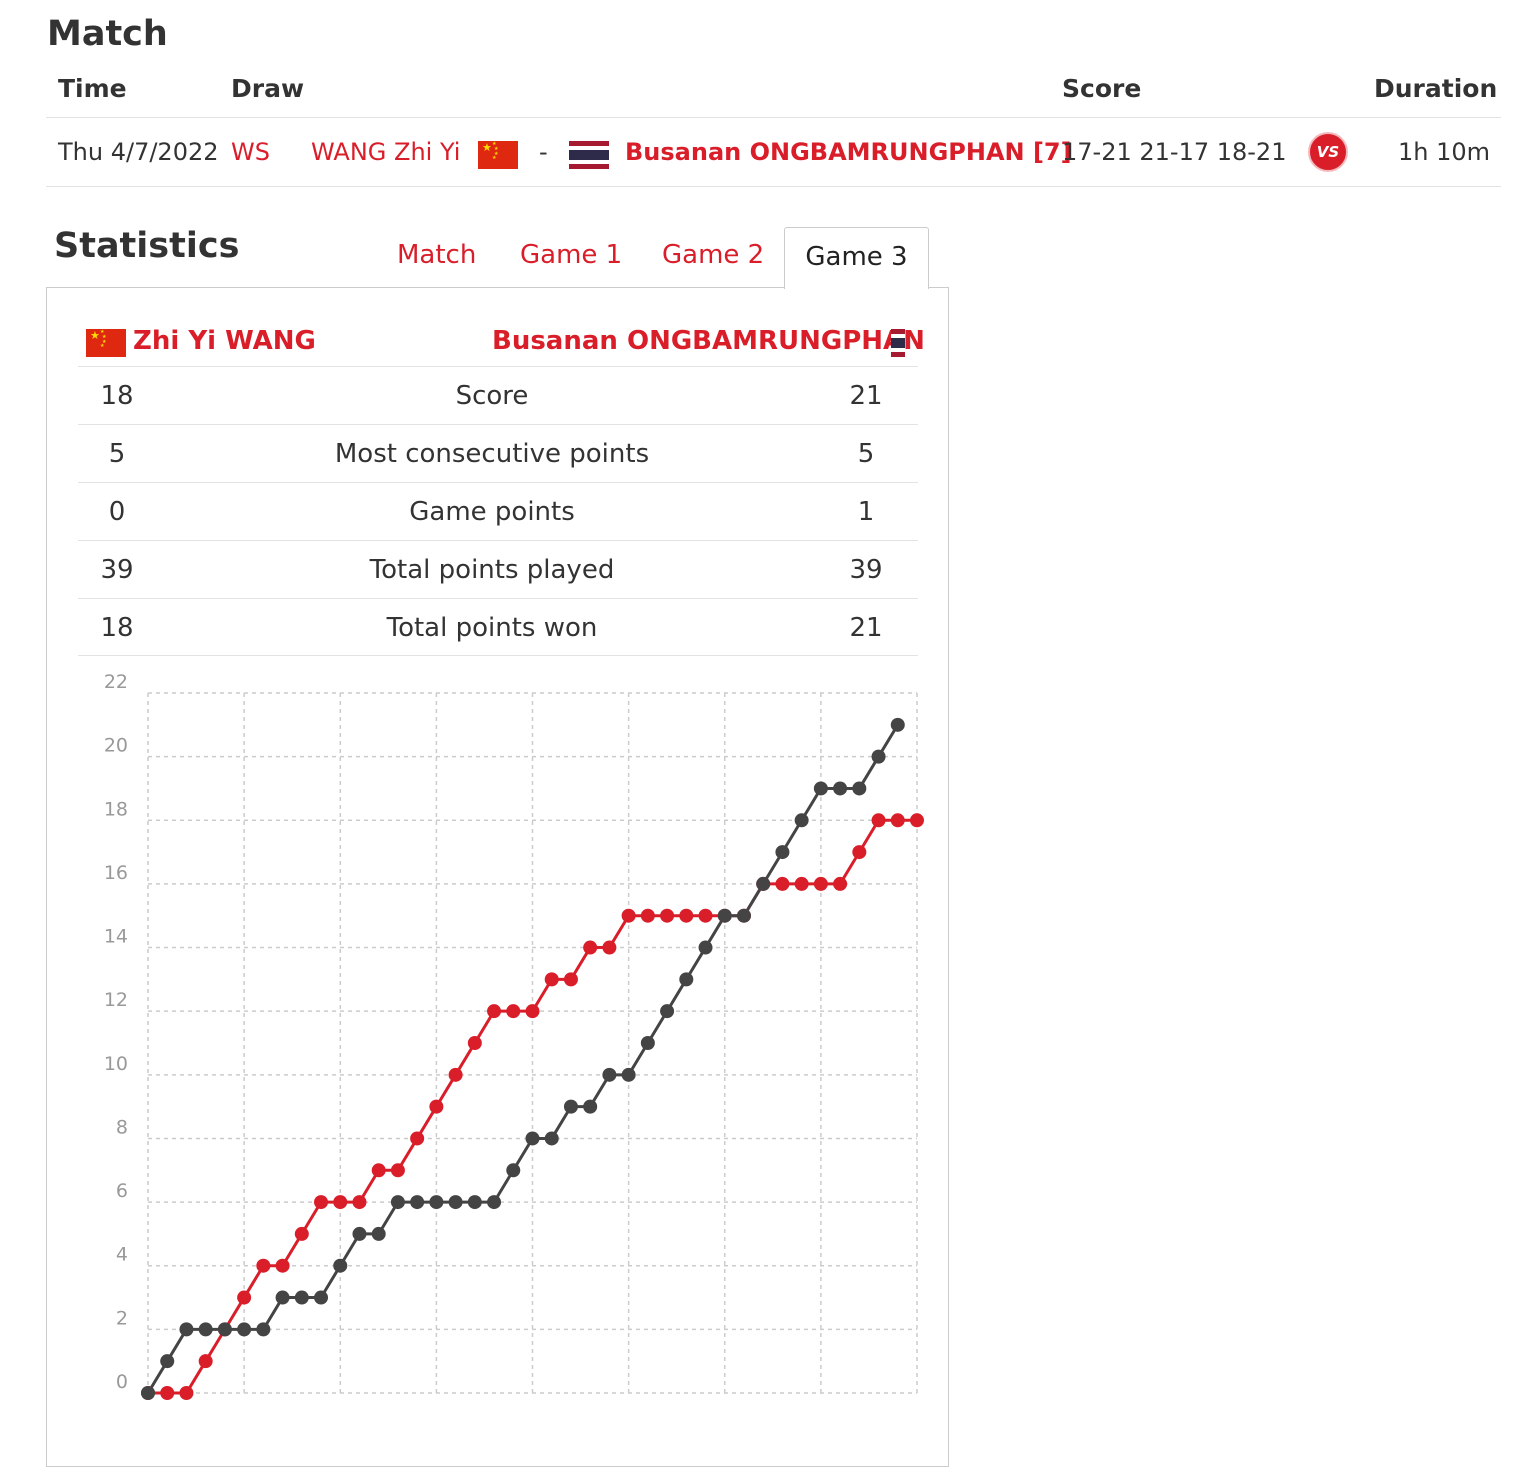 This screenshot has height=1467, width=1534. Describe the element at coordinates (898, 343) in the screenshot. I see `thailand-flag-icon` at that location.